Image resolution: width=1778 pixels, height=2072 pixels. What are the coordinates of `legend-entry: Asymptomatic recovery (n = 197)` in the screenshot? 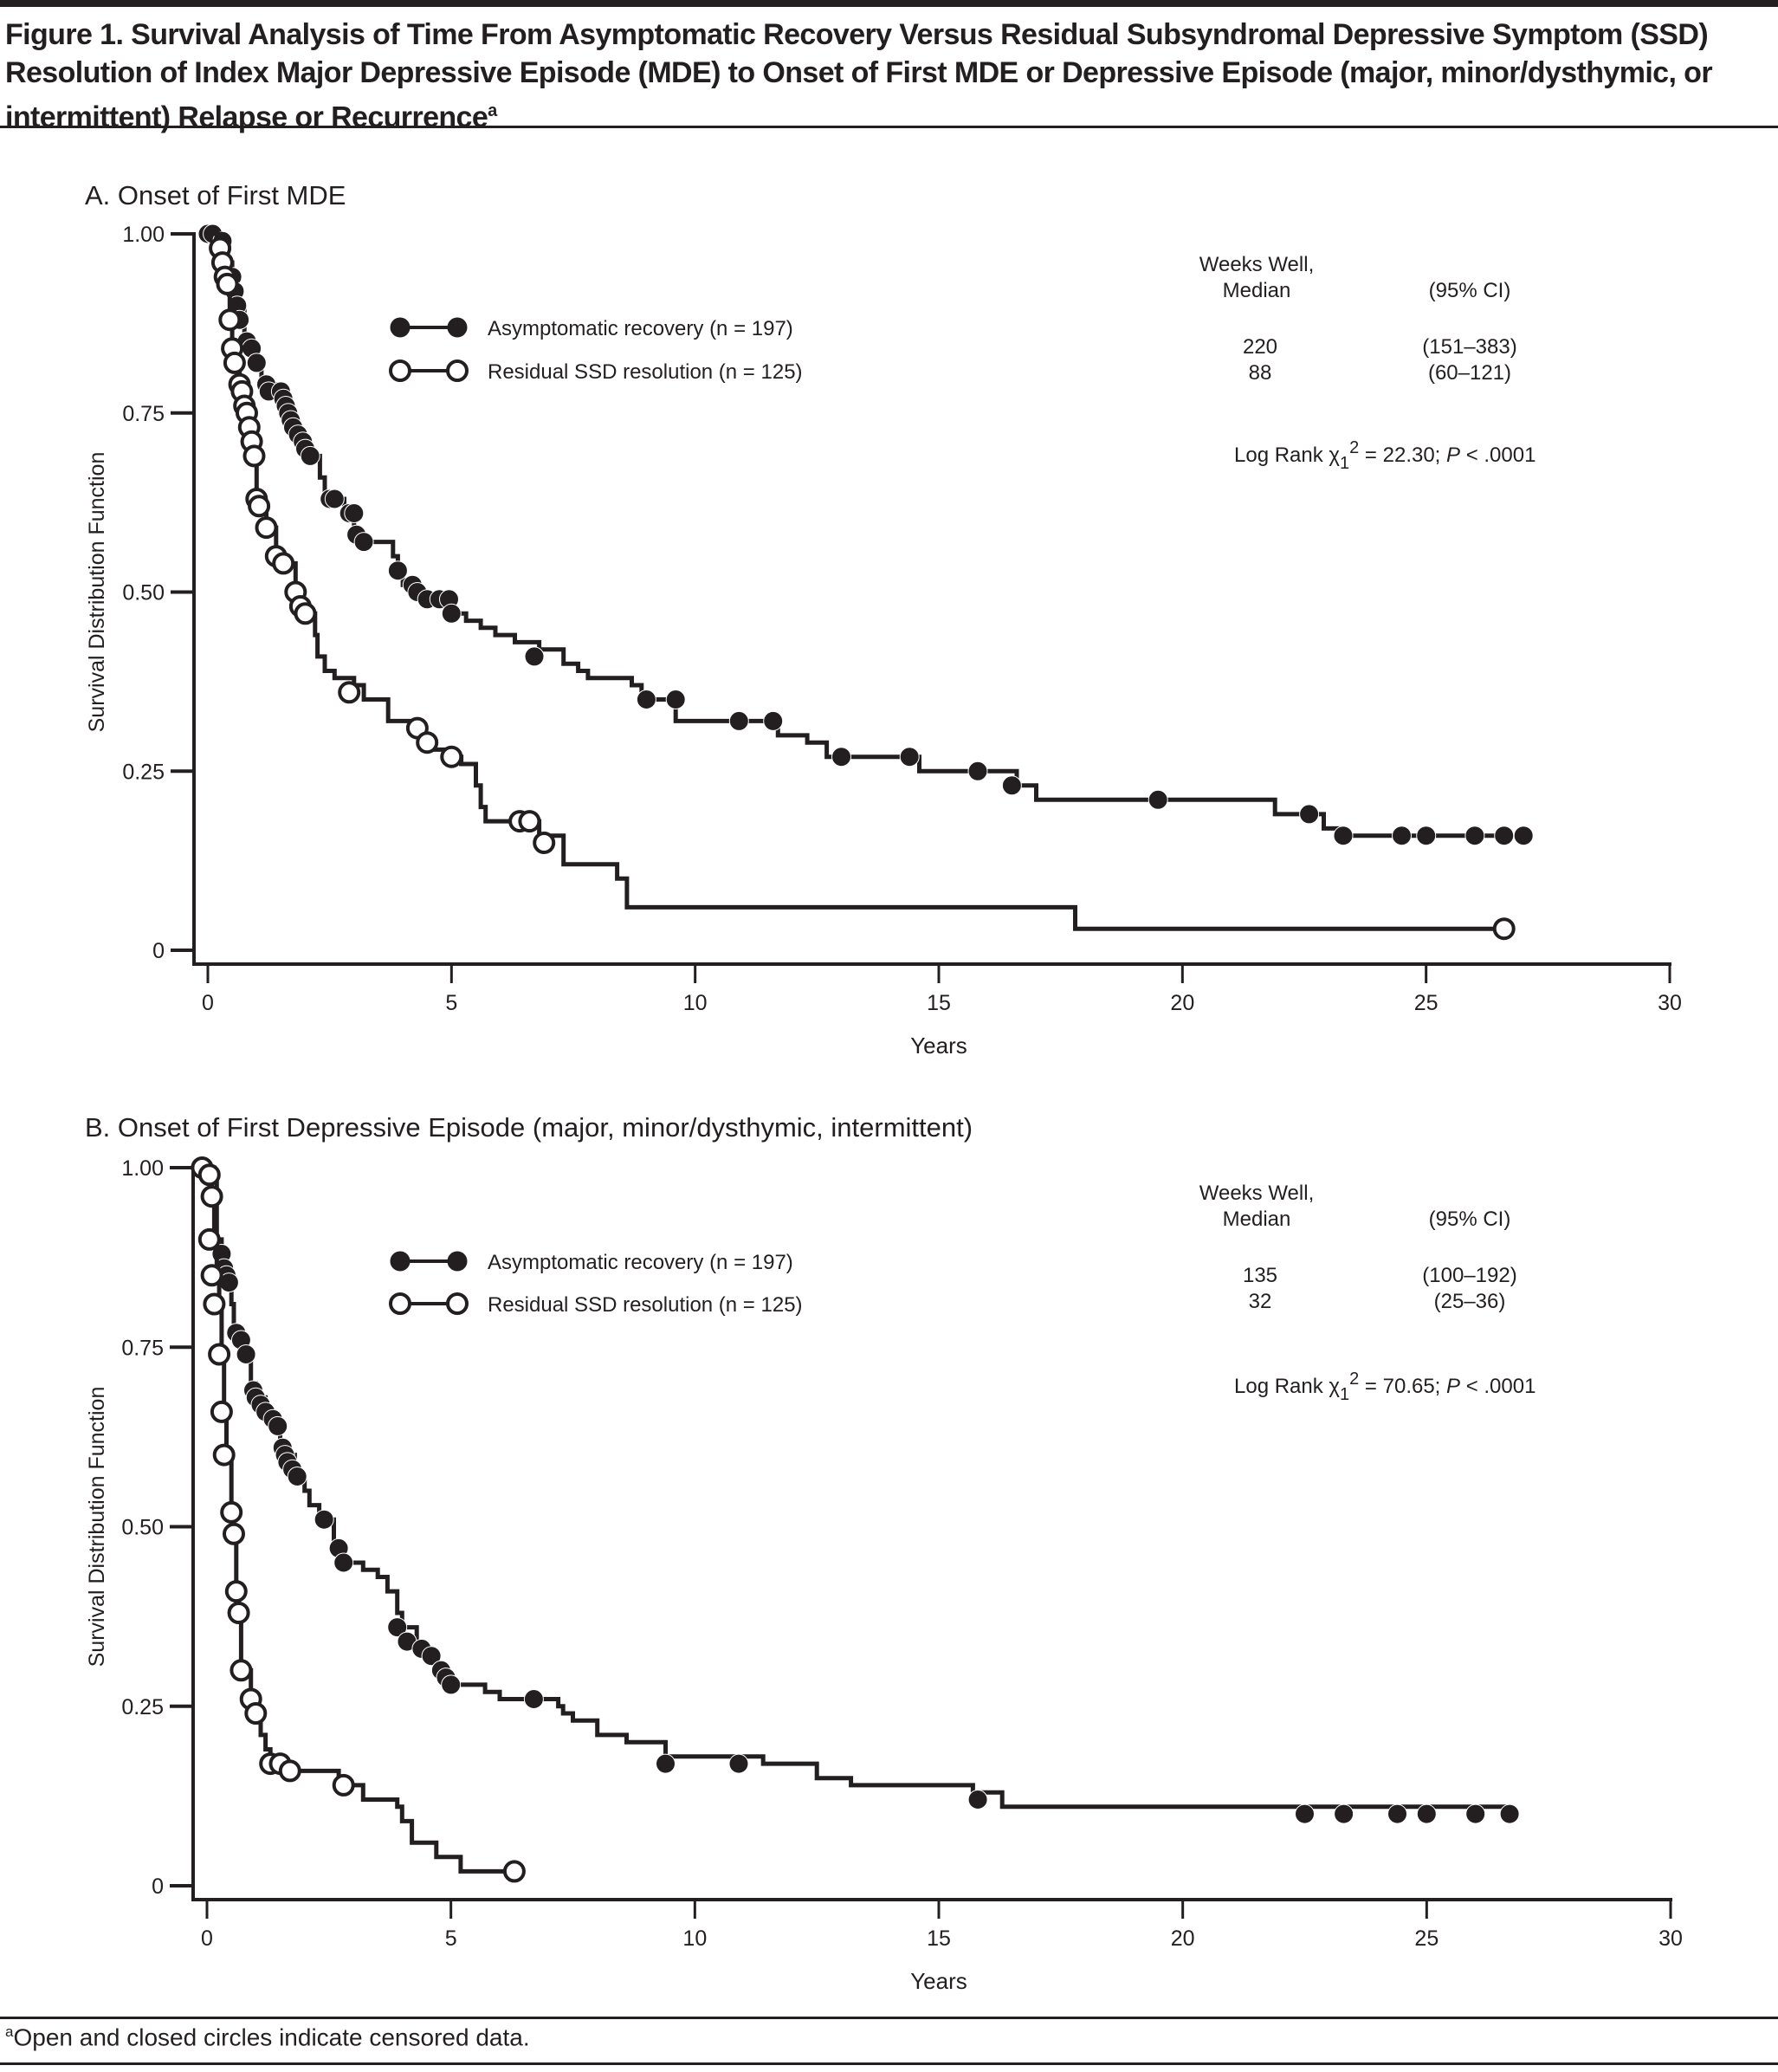 It's located at (591, 328).